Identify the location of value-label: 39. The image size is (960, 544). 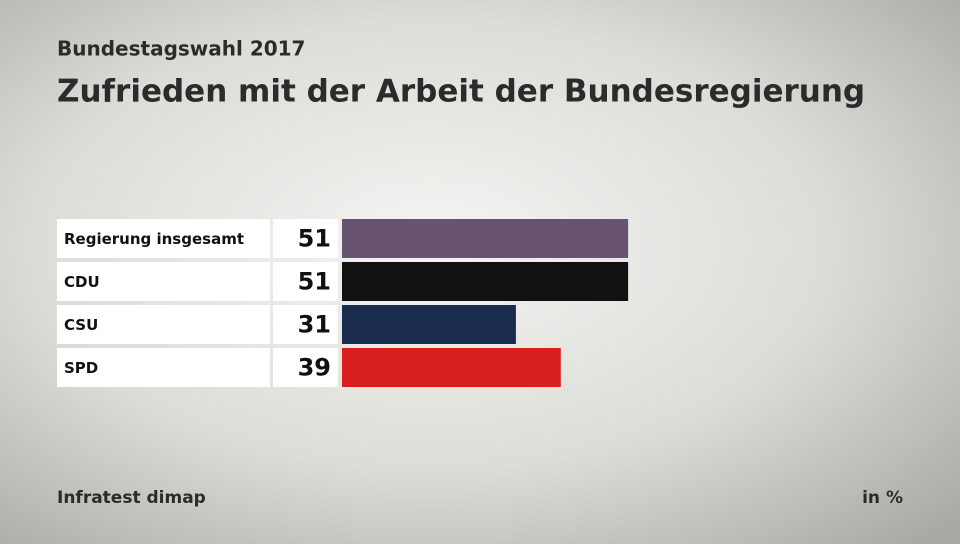
(314, 368).